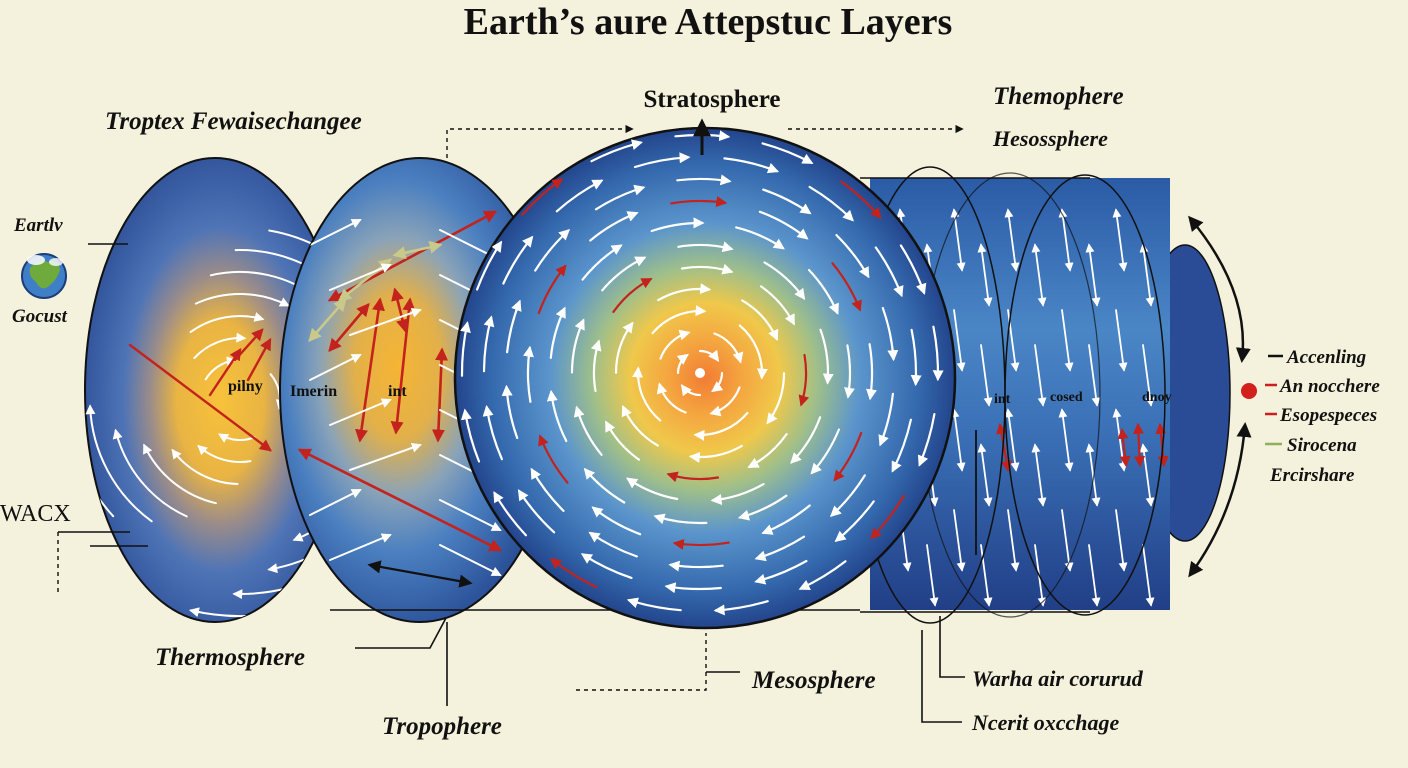 This screenshot has height=768, width=1408. Describe the element at coordinates (1262, 400) in the screenshot. I see `legend-markers` at that location.